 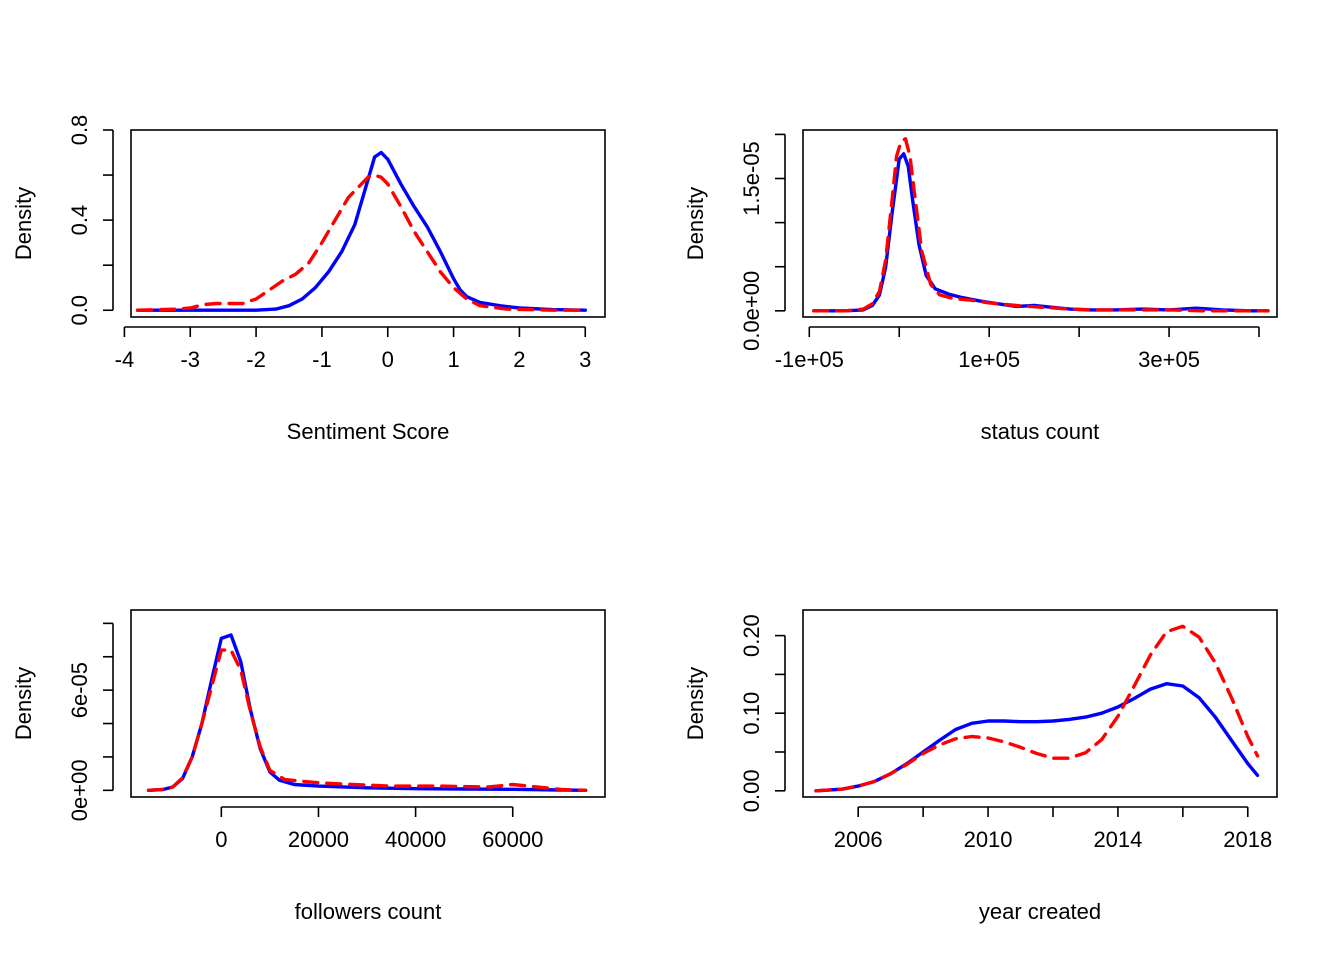 I want to click on y-tick-label: 0.00, so click(x=751, y=790).